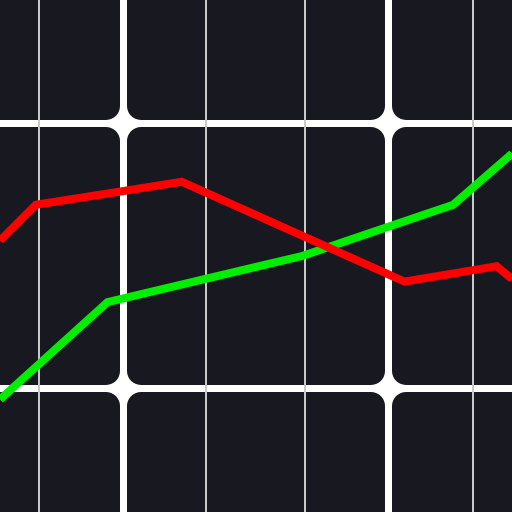 This screenshot has width=512, height=512. What do you see at coordinates (452, 452) in the screenshot?
I see `tile-bottom-right` at bounding box center [452, 452].